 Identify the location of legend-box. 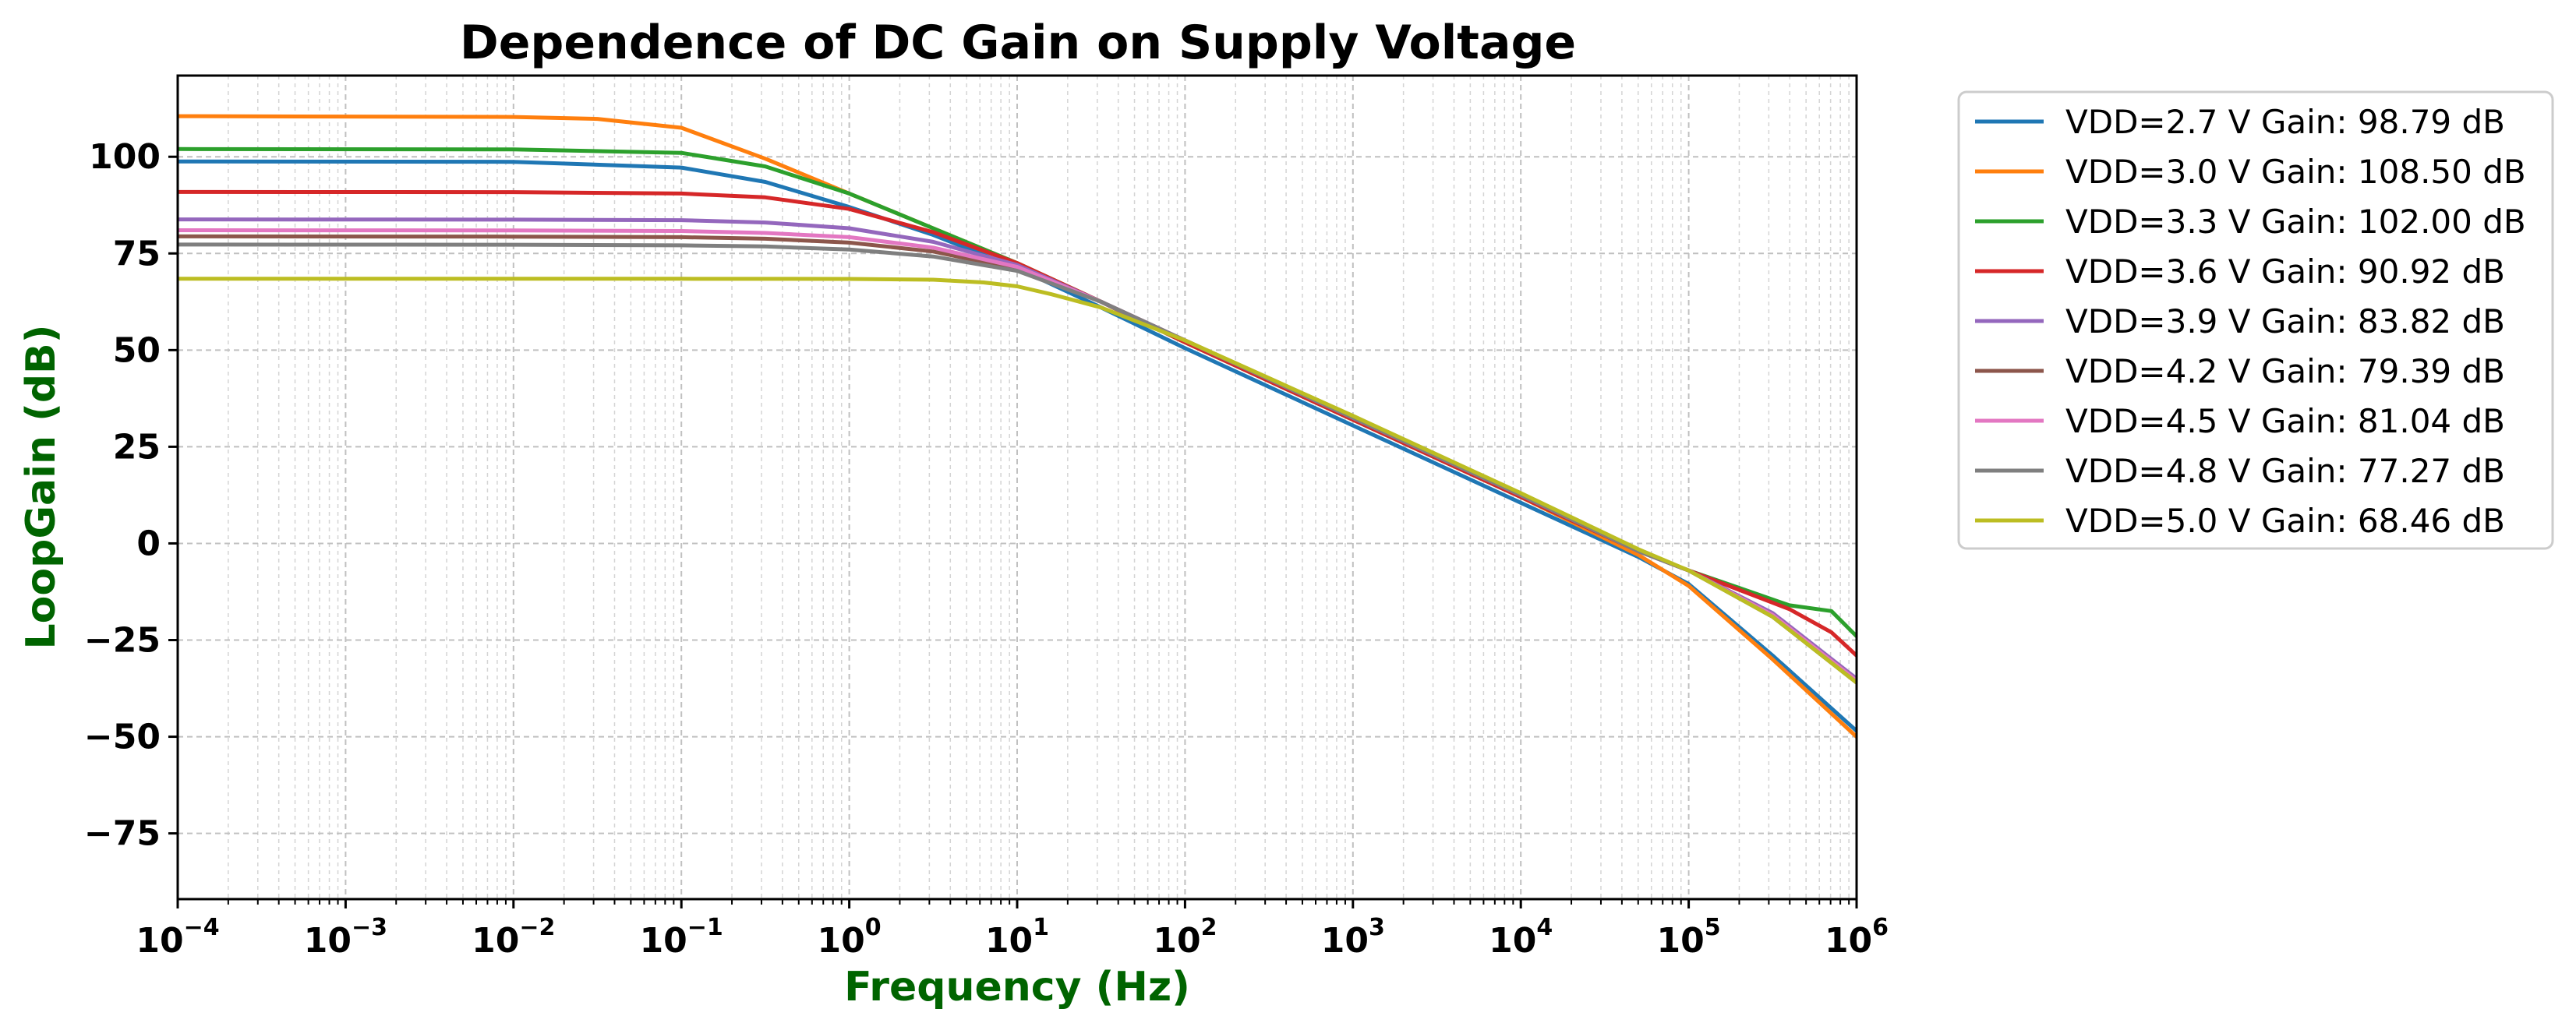
(2255, 320).